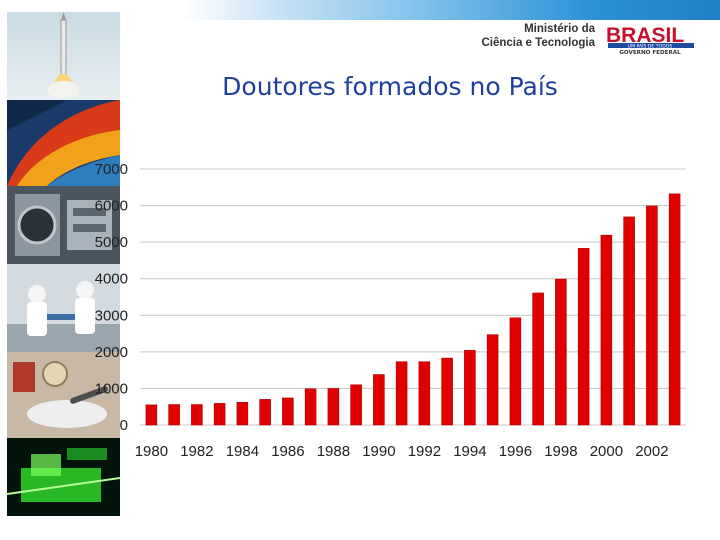 This screenshot has height=540, width=720. Describe the element at coordinates (356, 405) in the screenshot. I see `bar-1989` at that location.